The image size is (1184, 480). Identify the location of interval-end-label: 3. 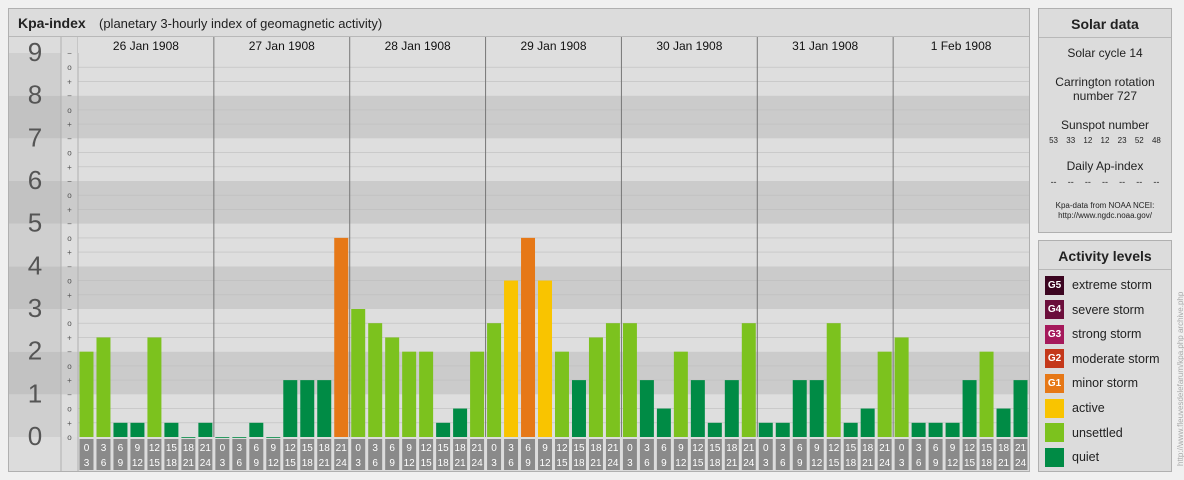
(630, 463).